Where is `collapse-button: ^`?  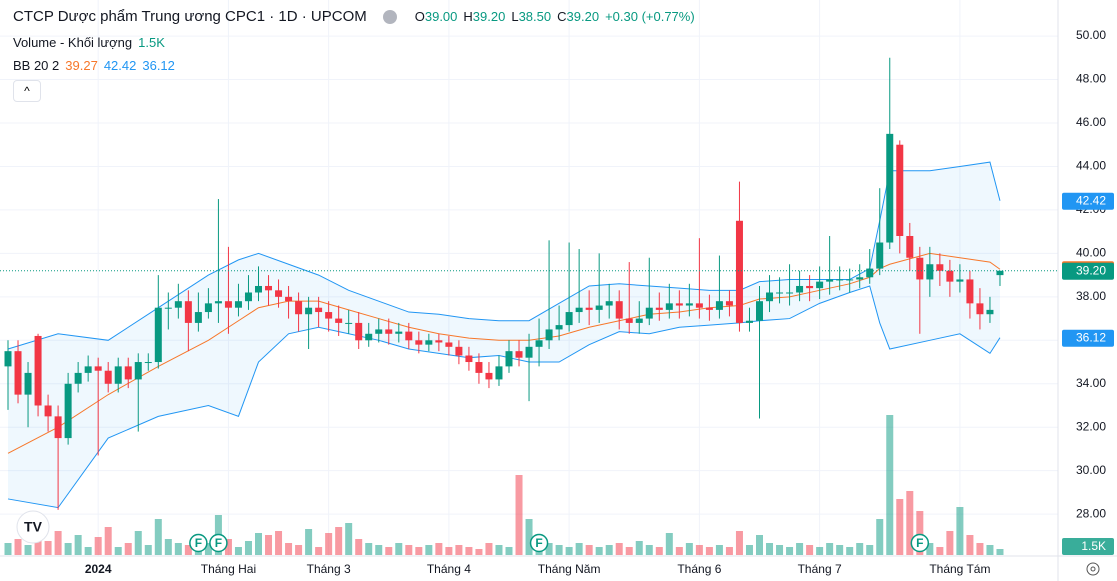 collapse-button: ^ is located at coordinates (27, 91).